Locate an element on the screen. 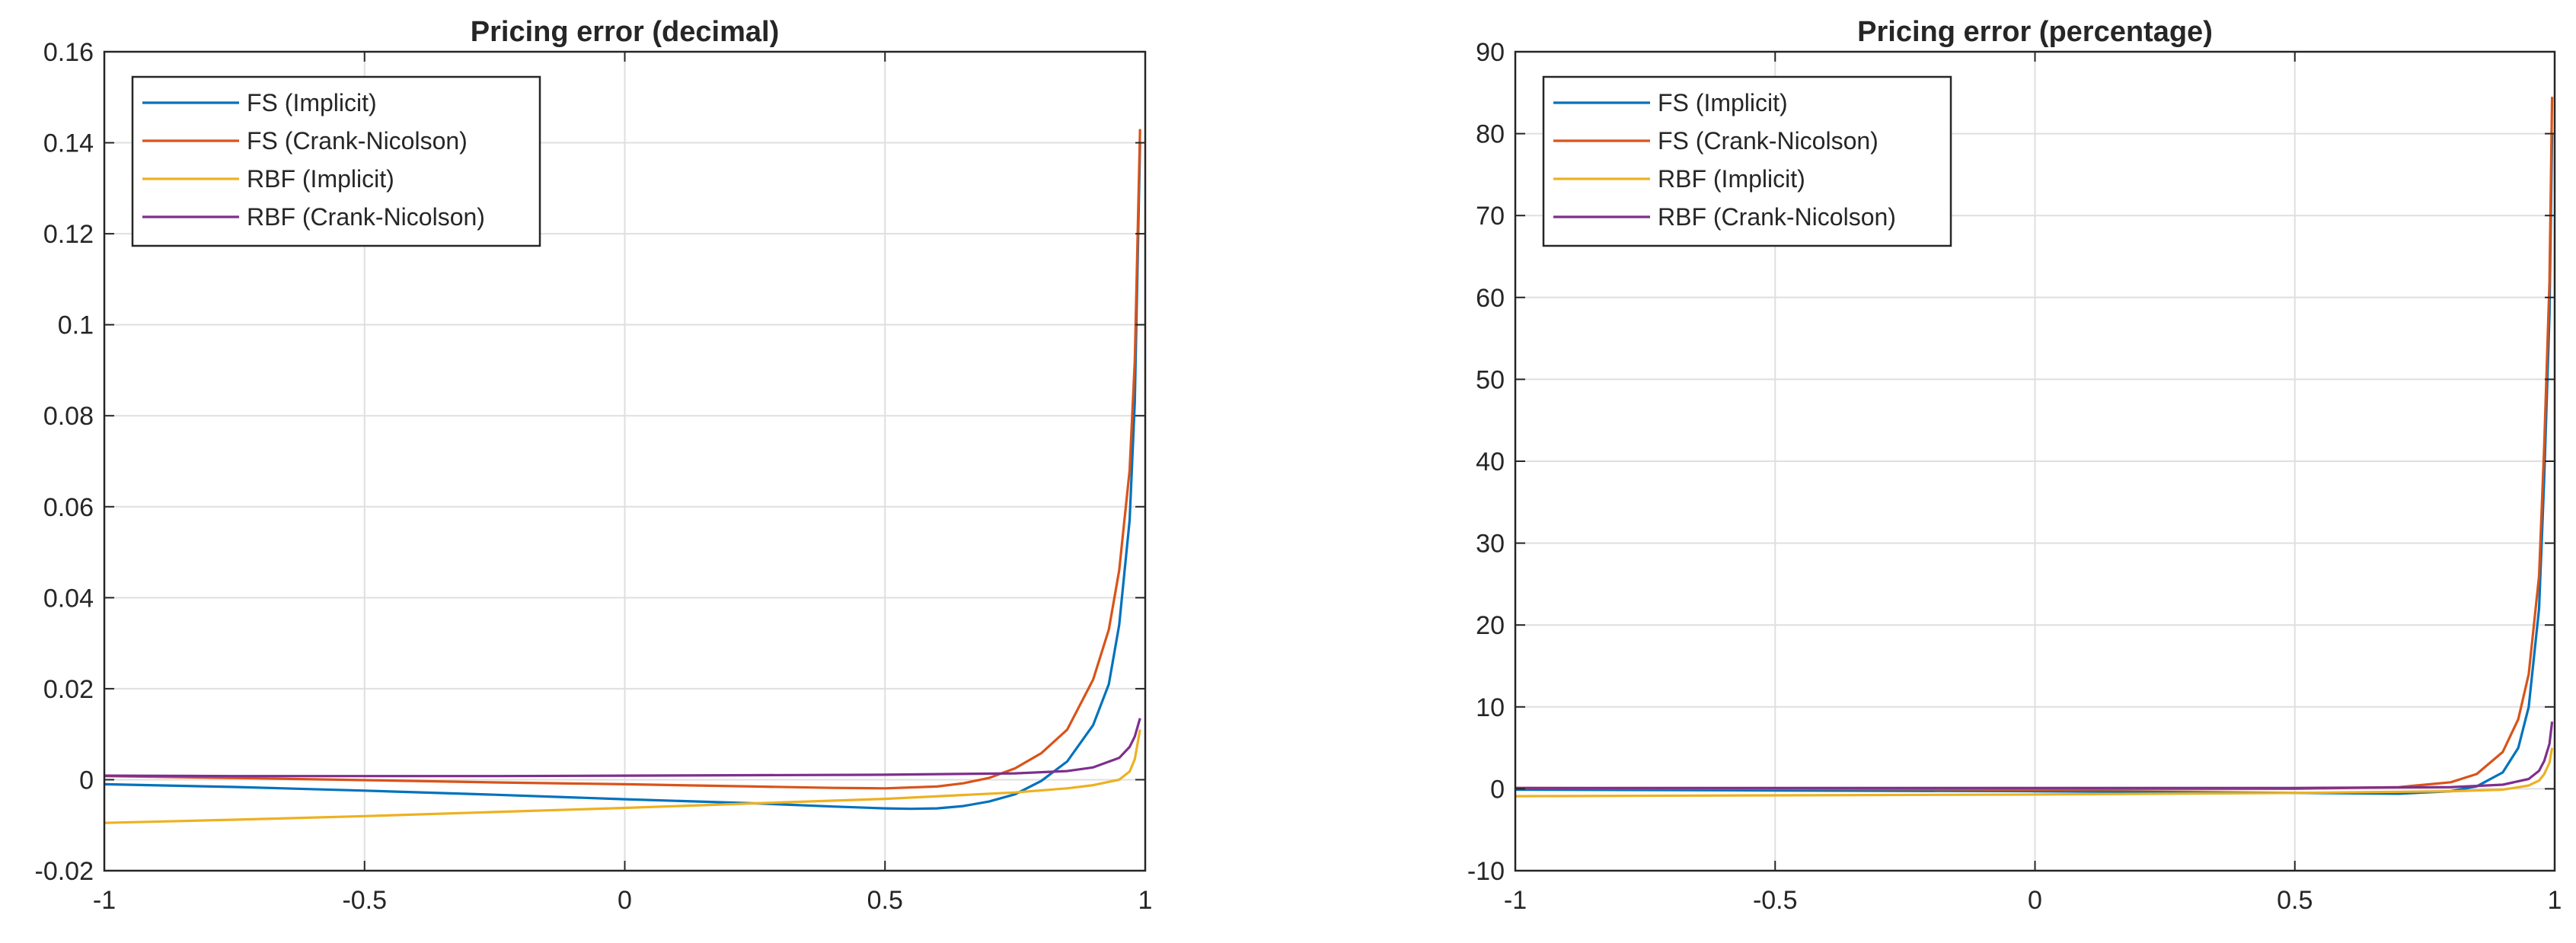  y-tick-label: 20 is located at coordinates (1490, 625).